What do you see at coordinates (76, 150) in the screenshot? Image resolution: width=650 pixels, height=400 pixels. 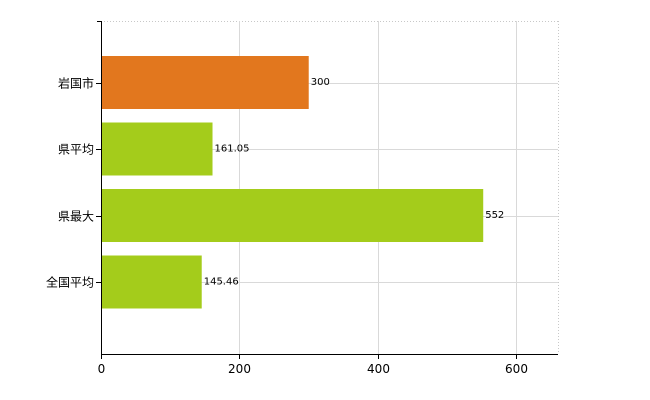 I see `category-label-1: 県平均` at bounding box center [76, 150].